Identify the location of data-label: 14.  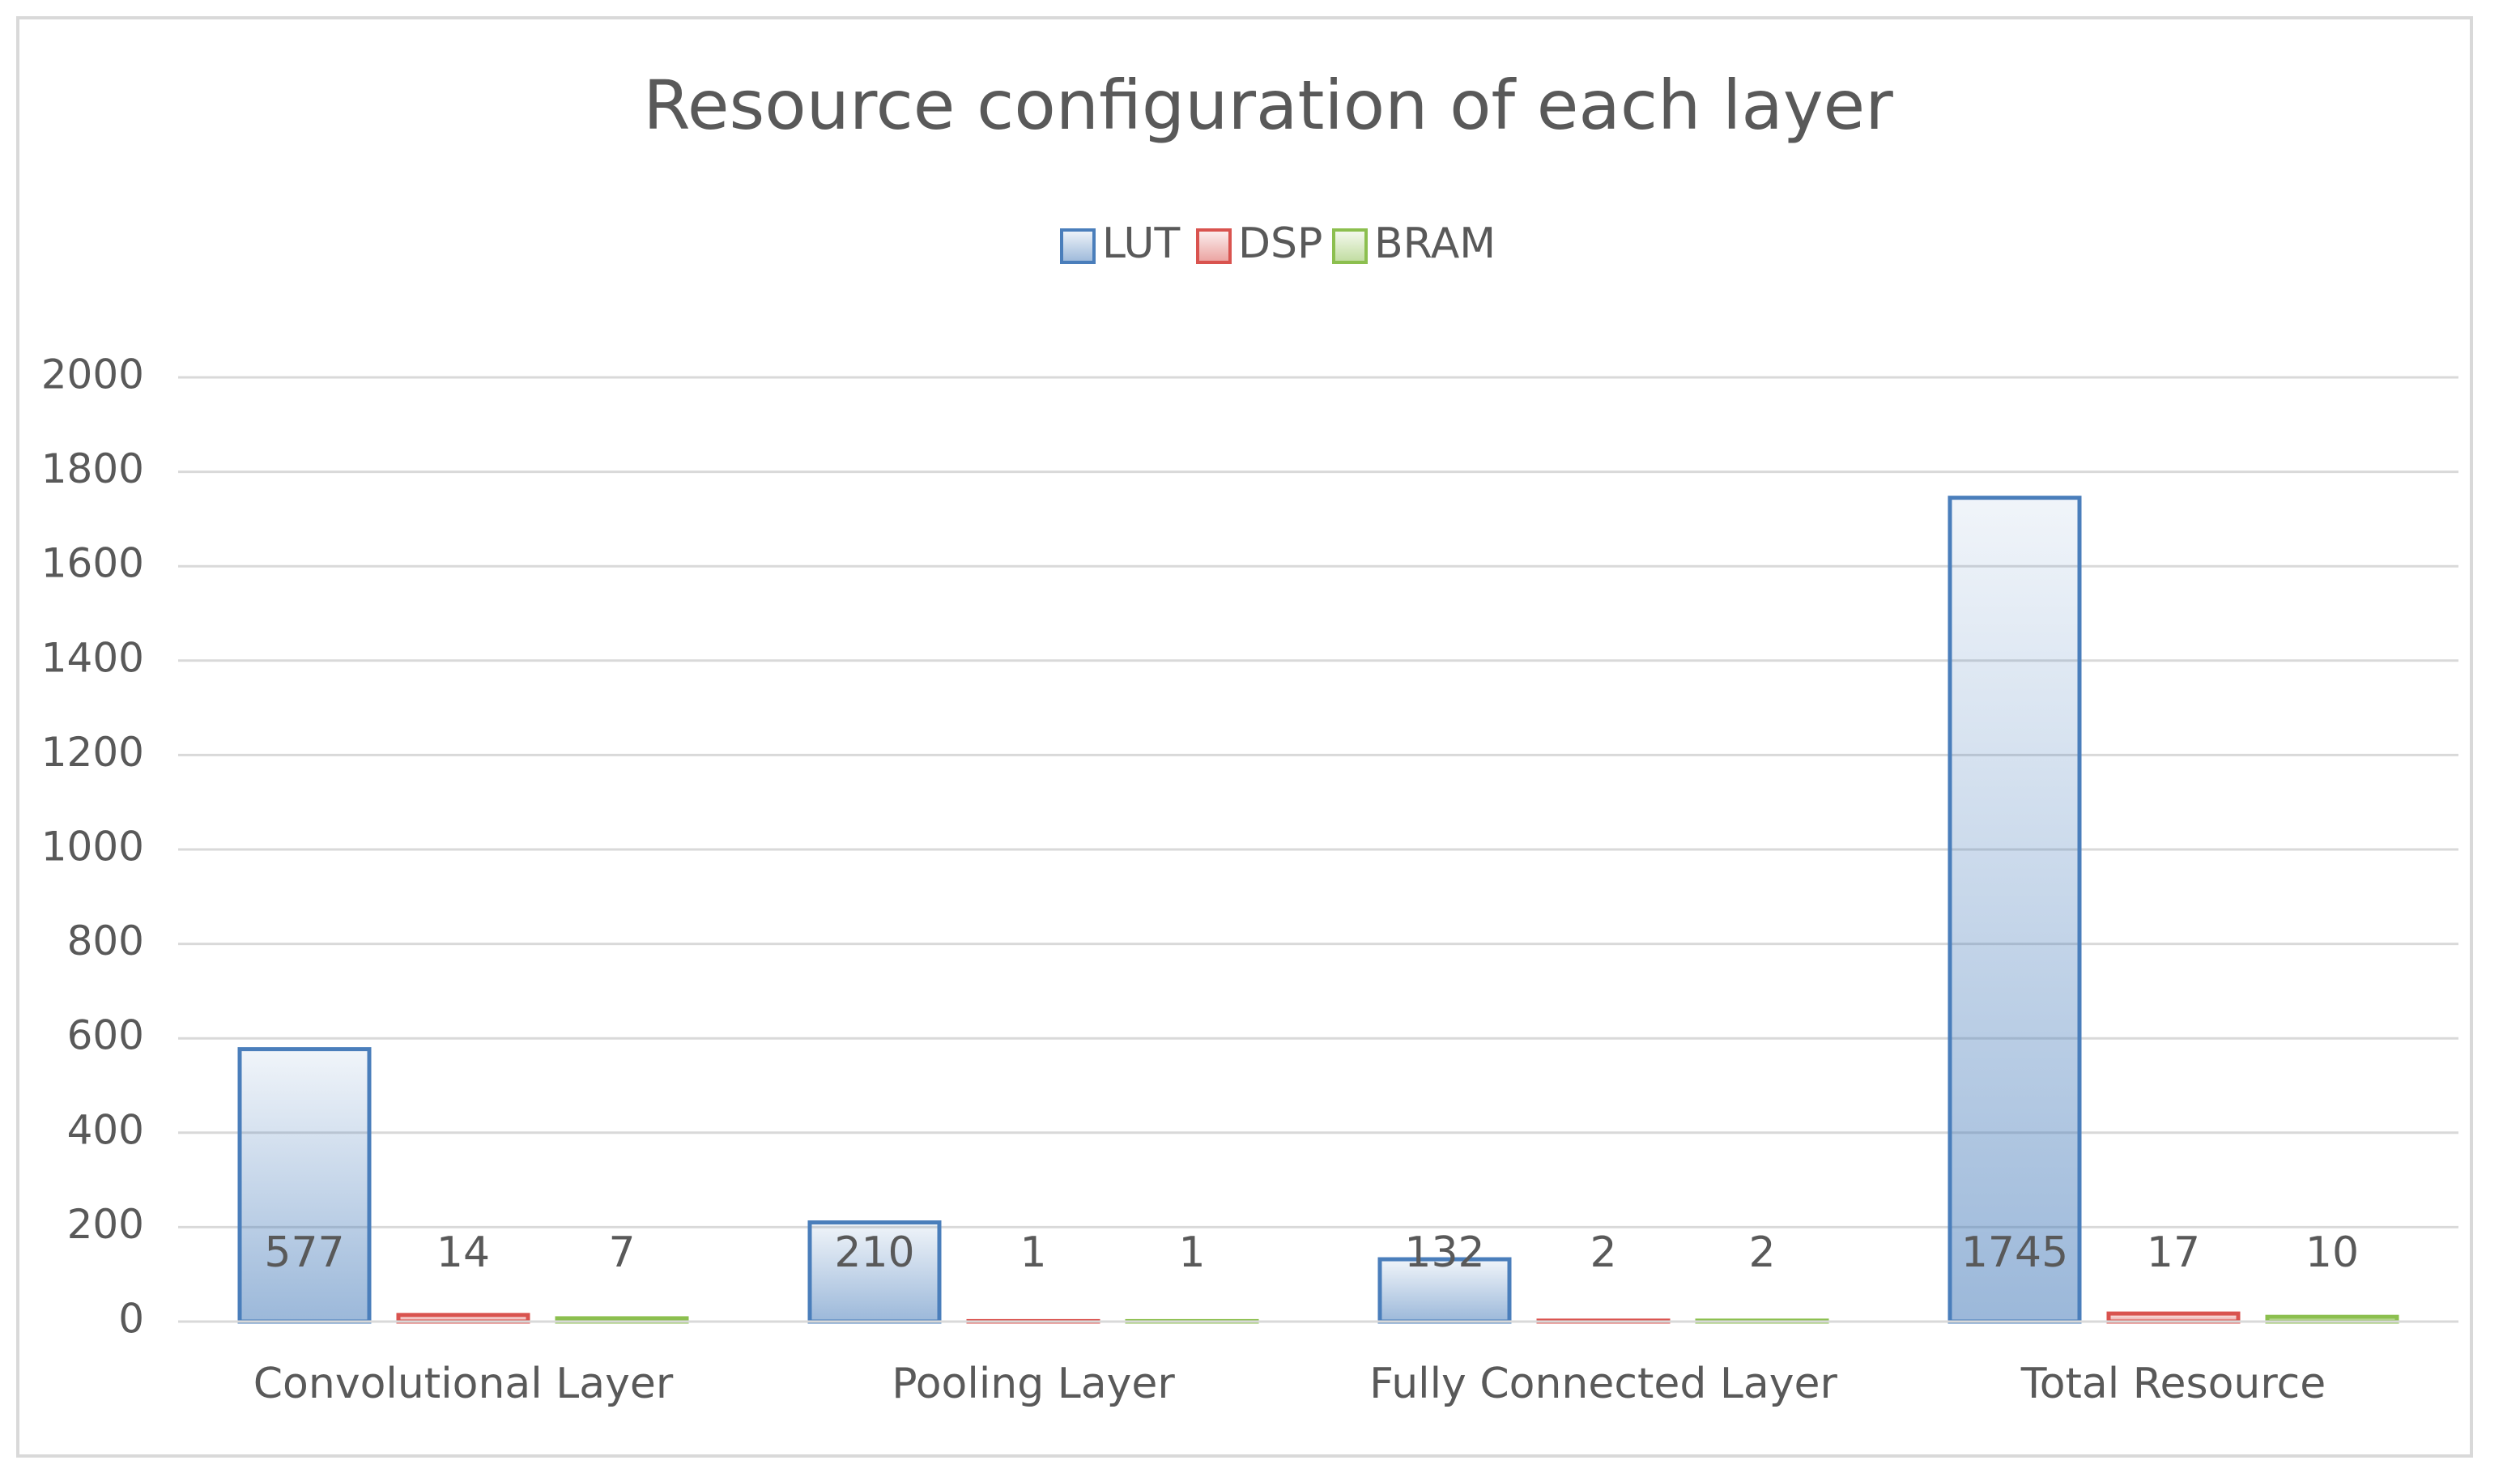
(463, 1253).